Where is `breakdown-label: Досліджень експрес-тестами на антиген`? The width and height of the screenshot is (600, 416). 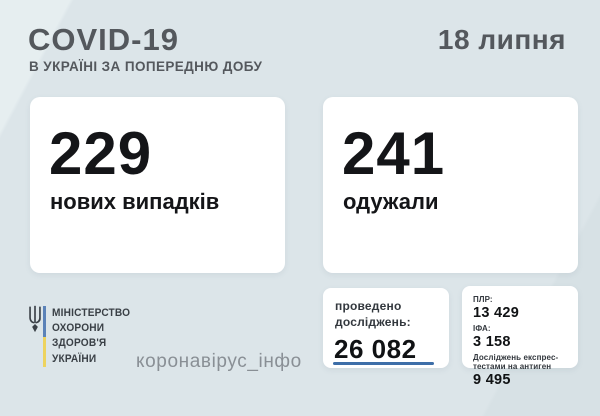 breakdown-label: Досліджень експрес-тестами на антиген is located at coordinates (516, 362).